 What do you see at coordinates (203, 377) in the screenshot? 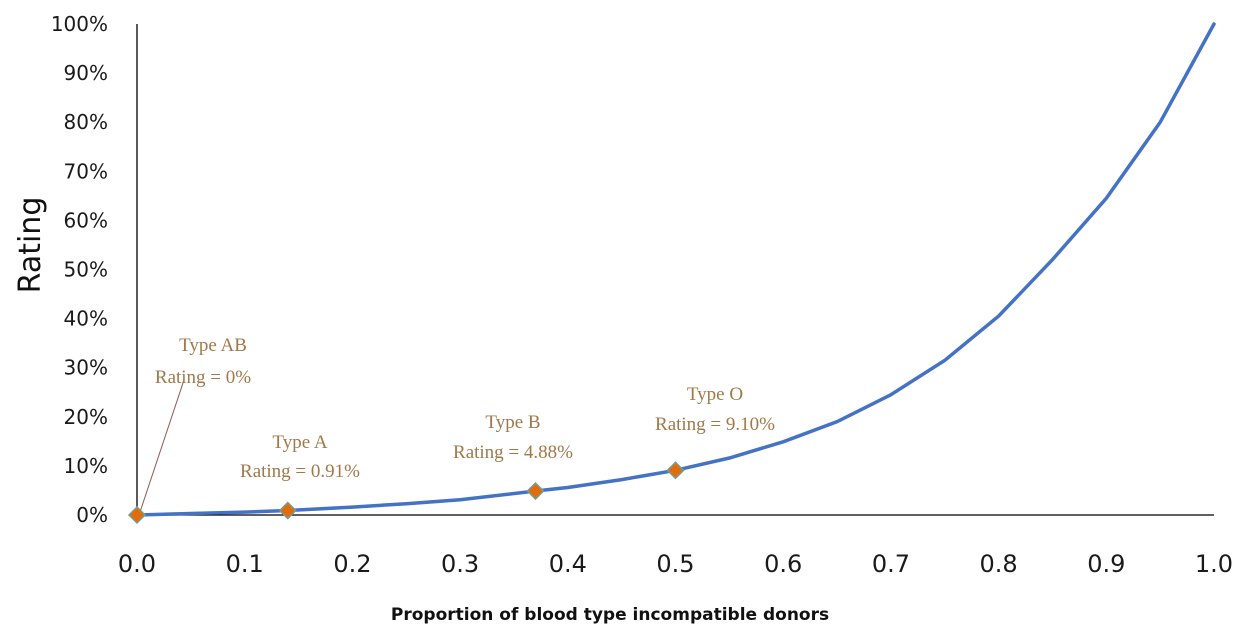
I see `type-rating-label: Rating = 0%` at bounding box center [203, 377].